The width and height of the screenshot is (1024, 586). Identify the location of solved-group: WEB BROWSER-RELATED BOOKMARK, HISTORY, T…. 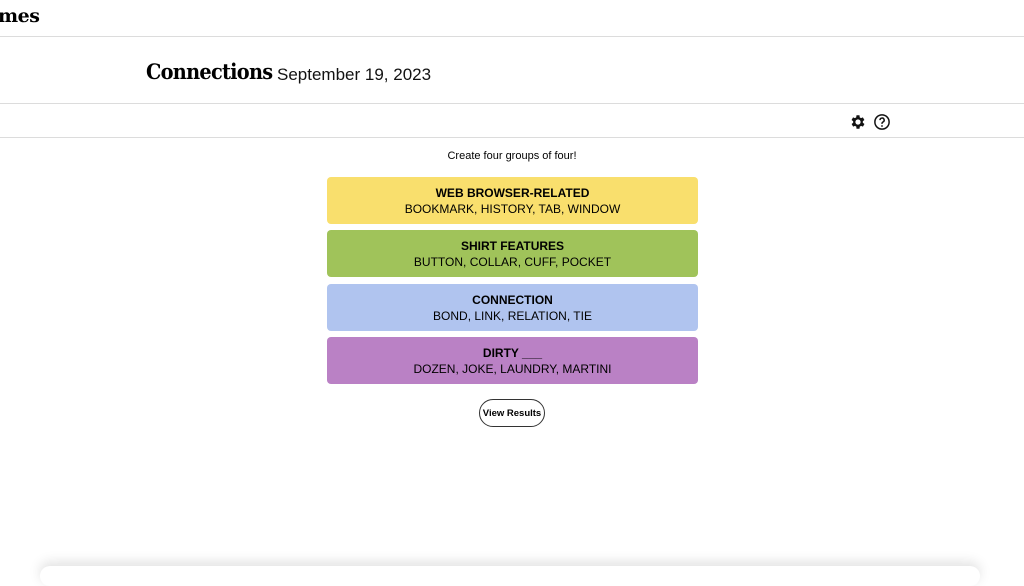
(512, 200).